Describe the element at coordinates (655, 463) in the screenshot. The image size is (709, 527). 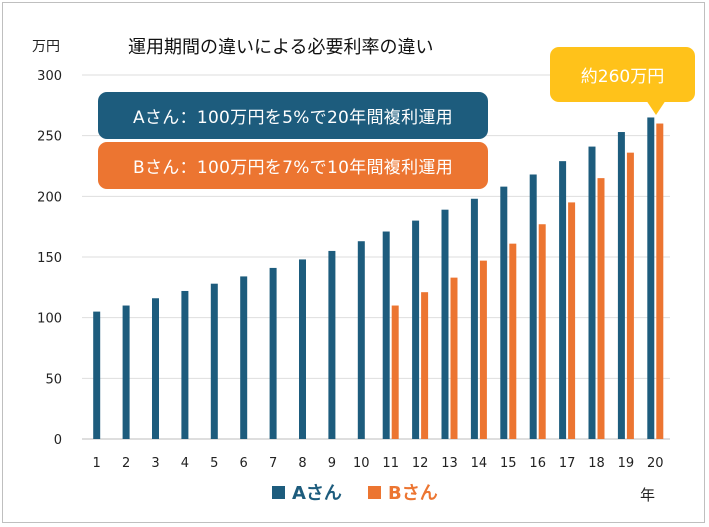
I see `x-tick-20: 20` at that location.